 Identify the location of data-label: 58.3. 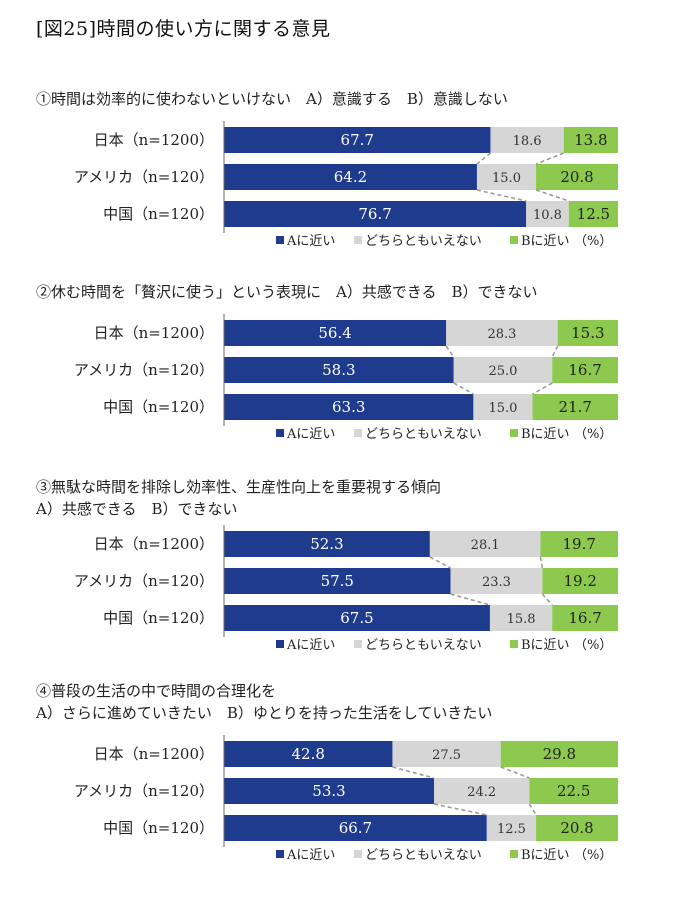
(338, 370).